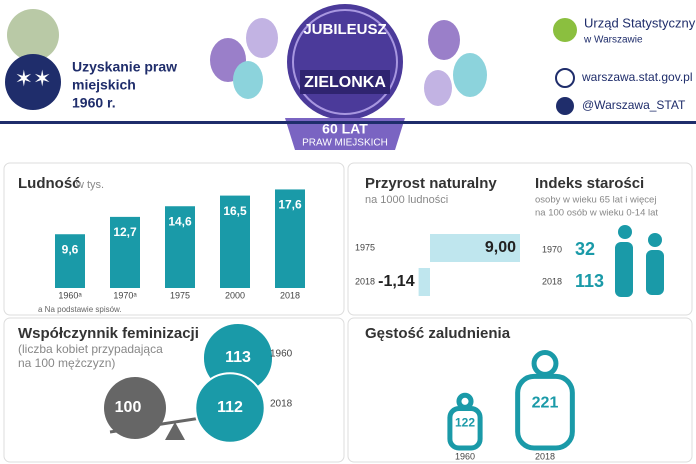 The width and height of the screenshot is (696, 464). I want to click on ribbon, so click(345, 134).